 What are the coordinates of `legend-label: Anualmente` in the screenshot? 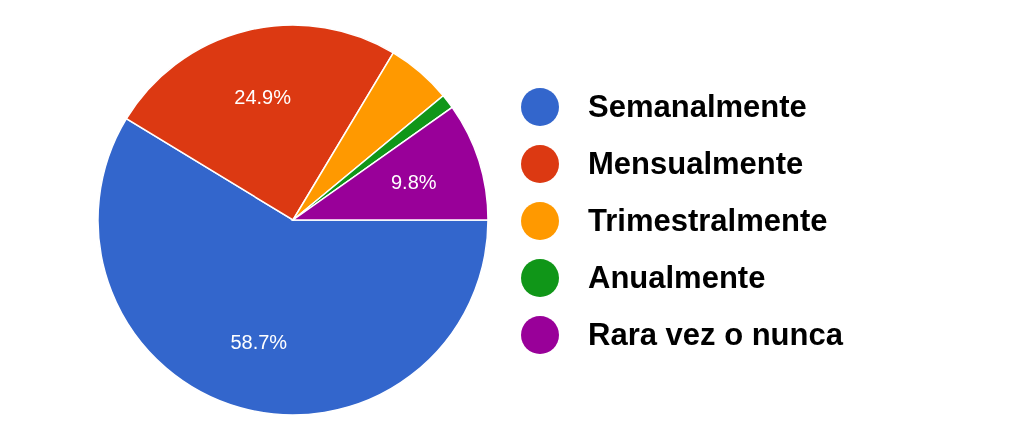 It's located at (677, 277).